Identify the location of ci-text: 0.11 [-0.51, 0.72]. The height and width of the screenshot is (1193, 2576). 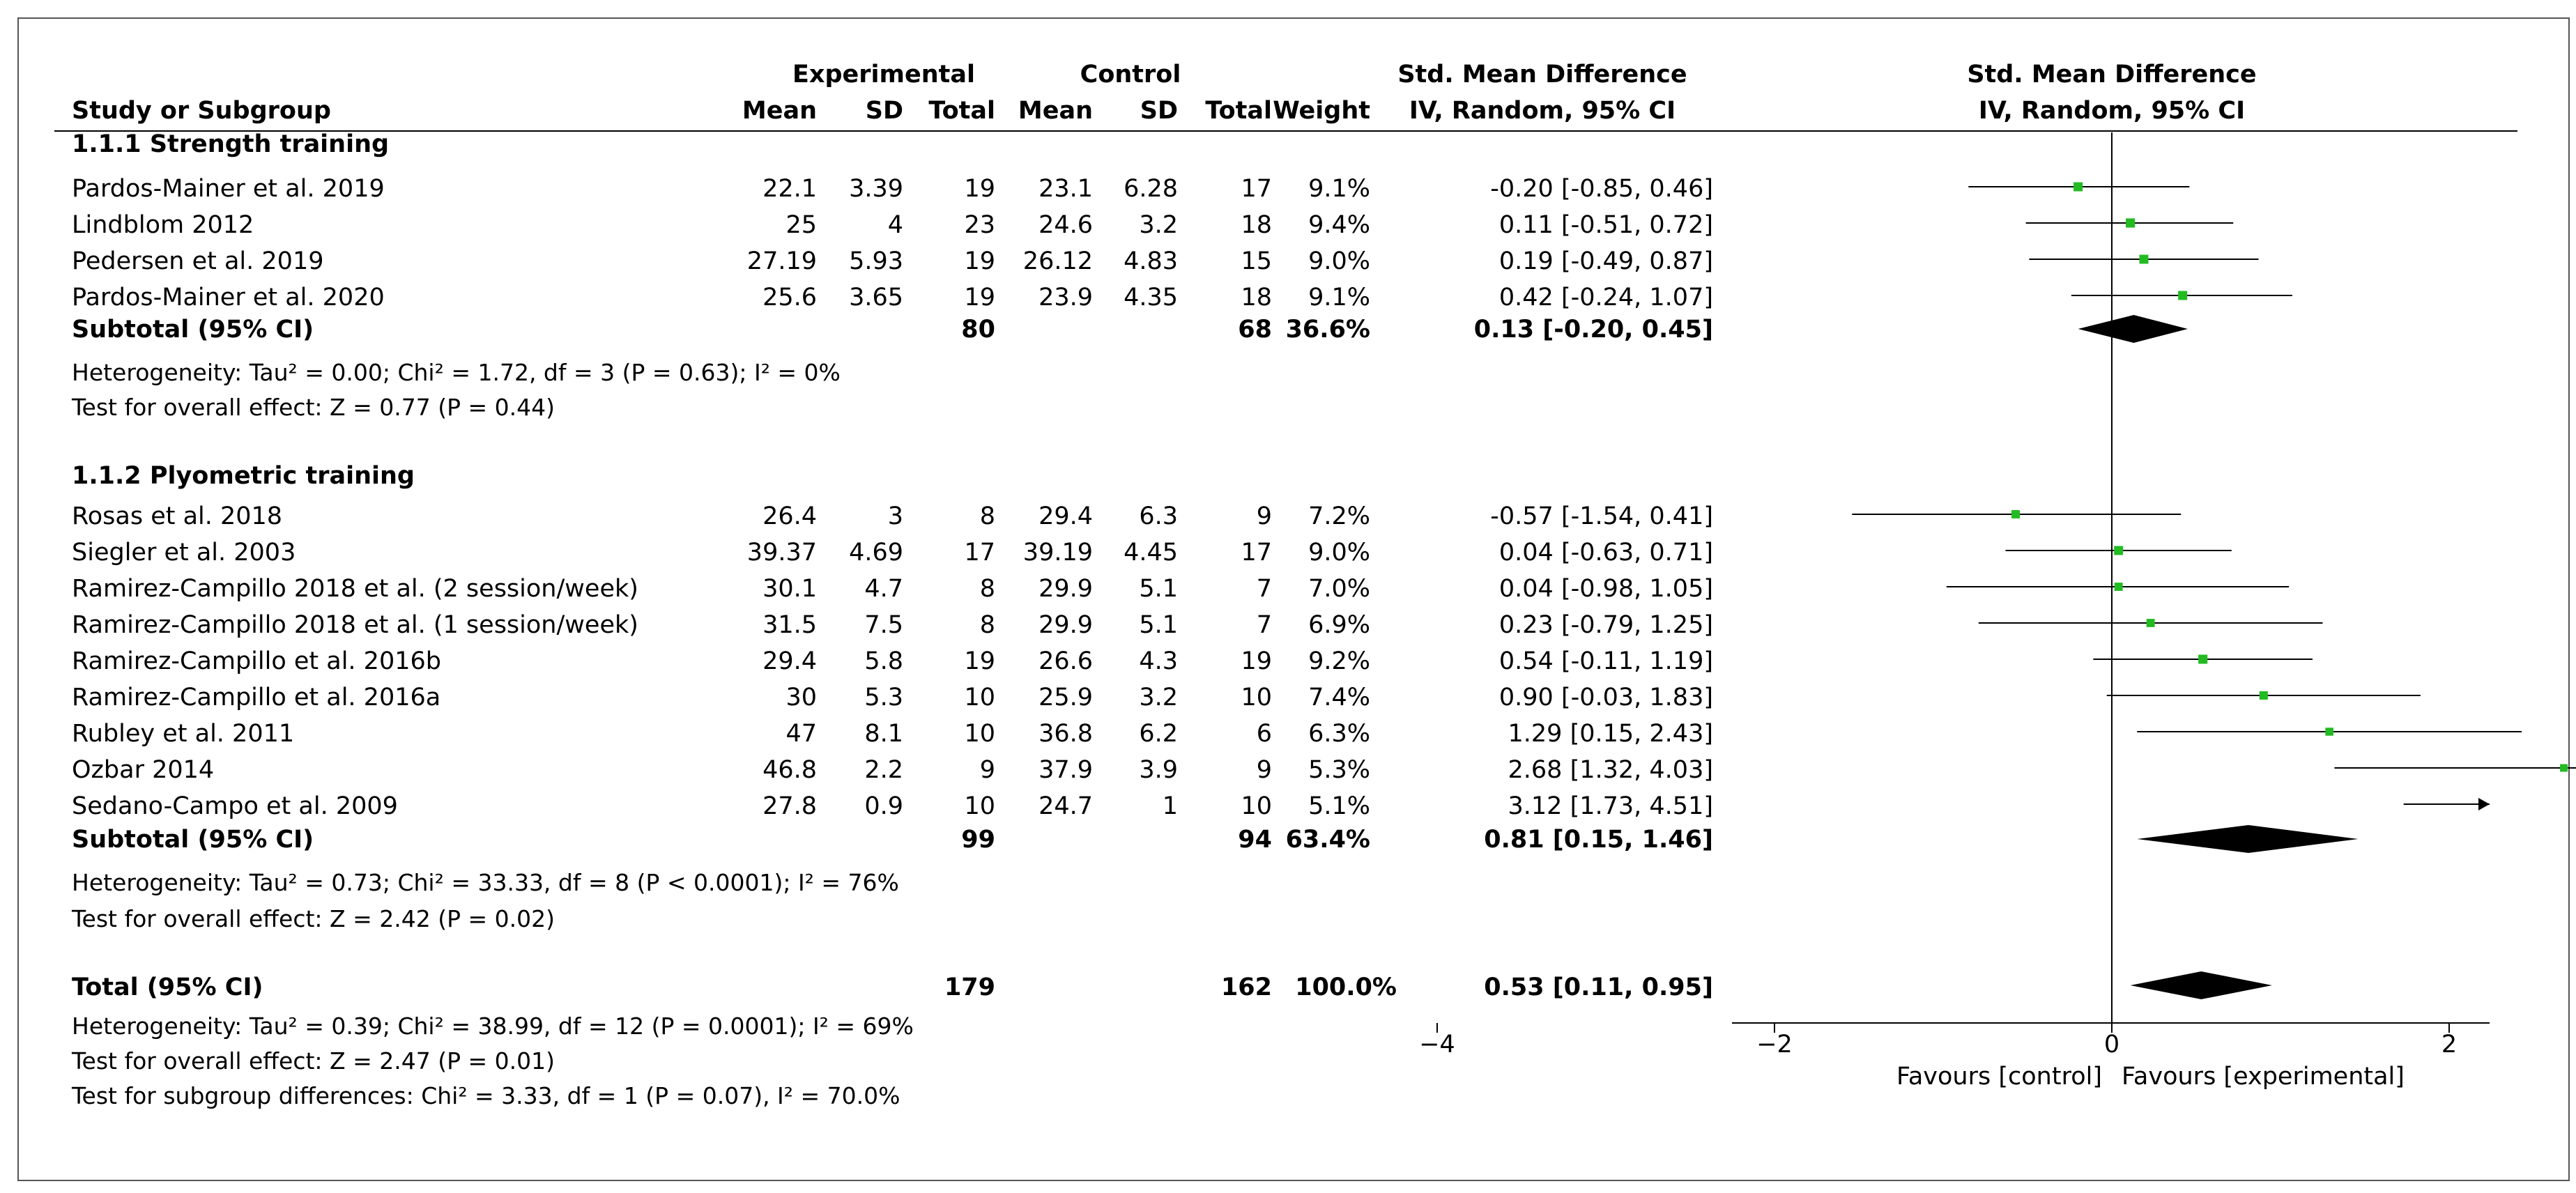
(1606, 225).